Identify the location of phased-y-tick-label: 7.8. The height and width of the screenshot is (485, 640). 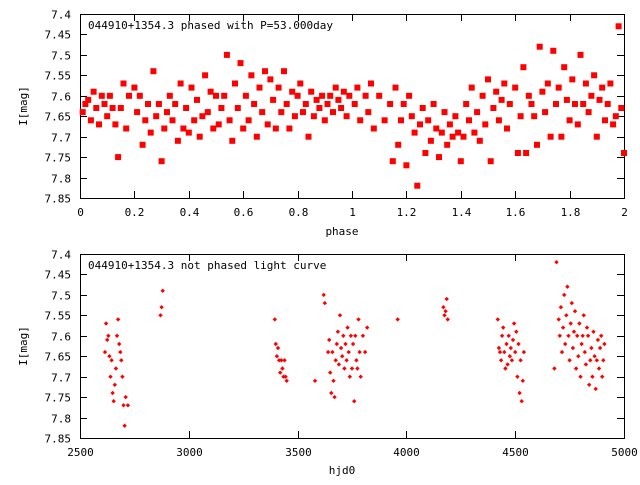
(61, 179).